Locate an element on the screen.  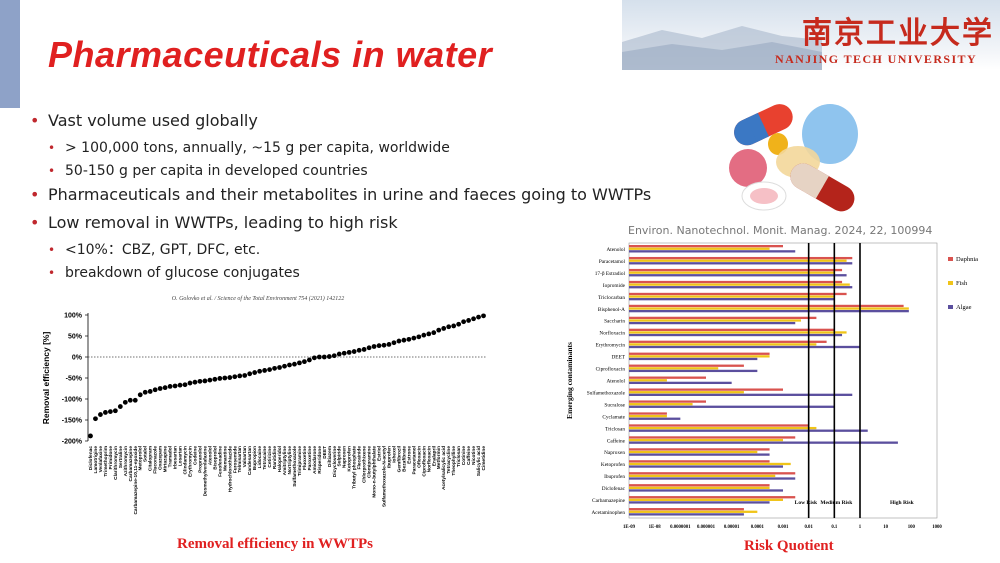
chart1-category-label: Sulfamethoxazole-N-acetyl is located at coordinates (385, 476).